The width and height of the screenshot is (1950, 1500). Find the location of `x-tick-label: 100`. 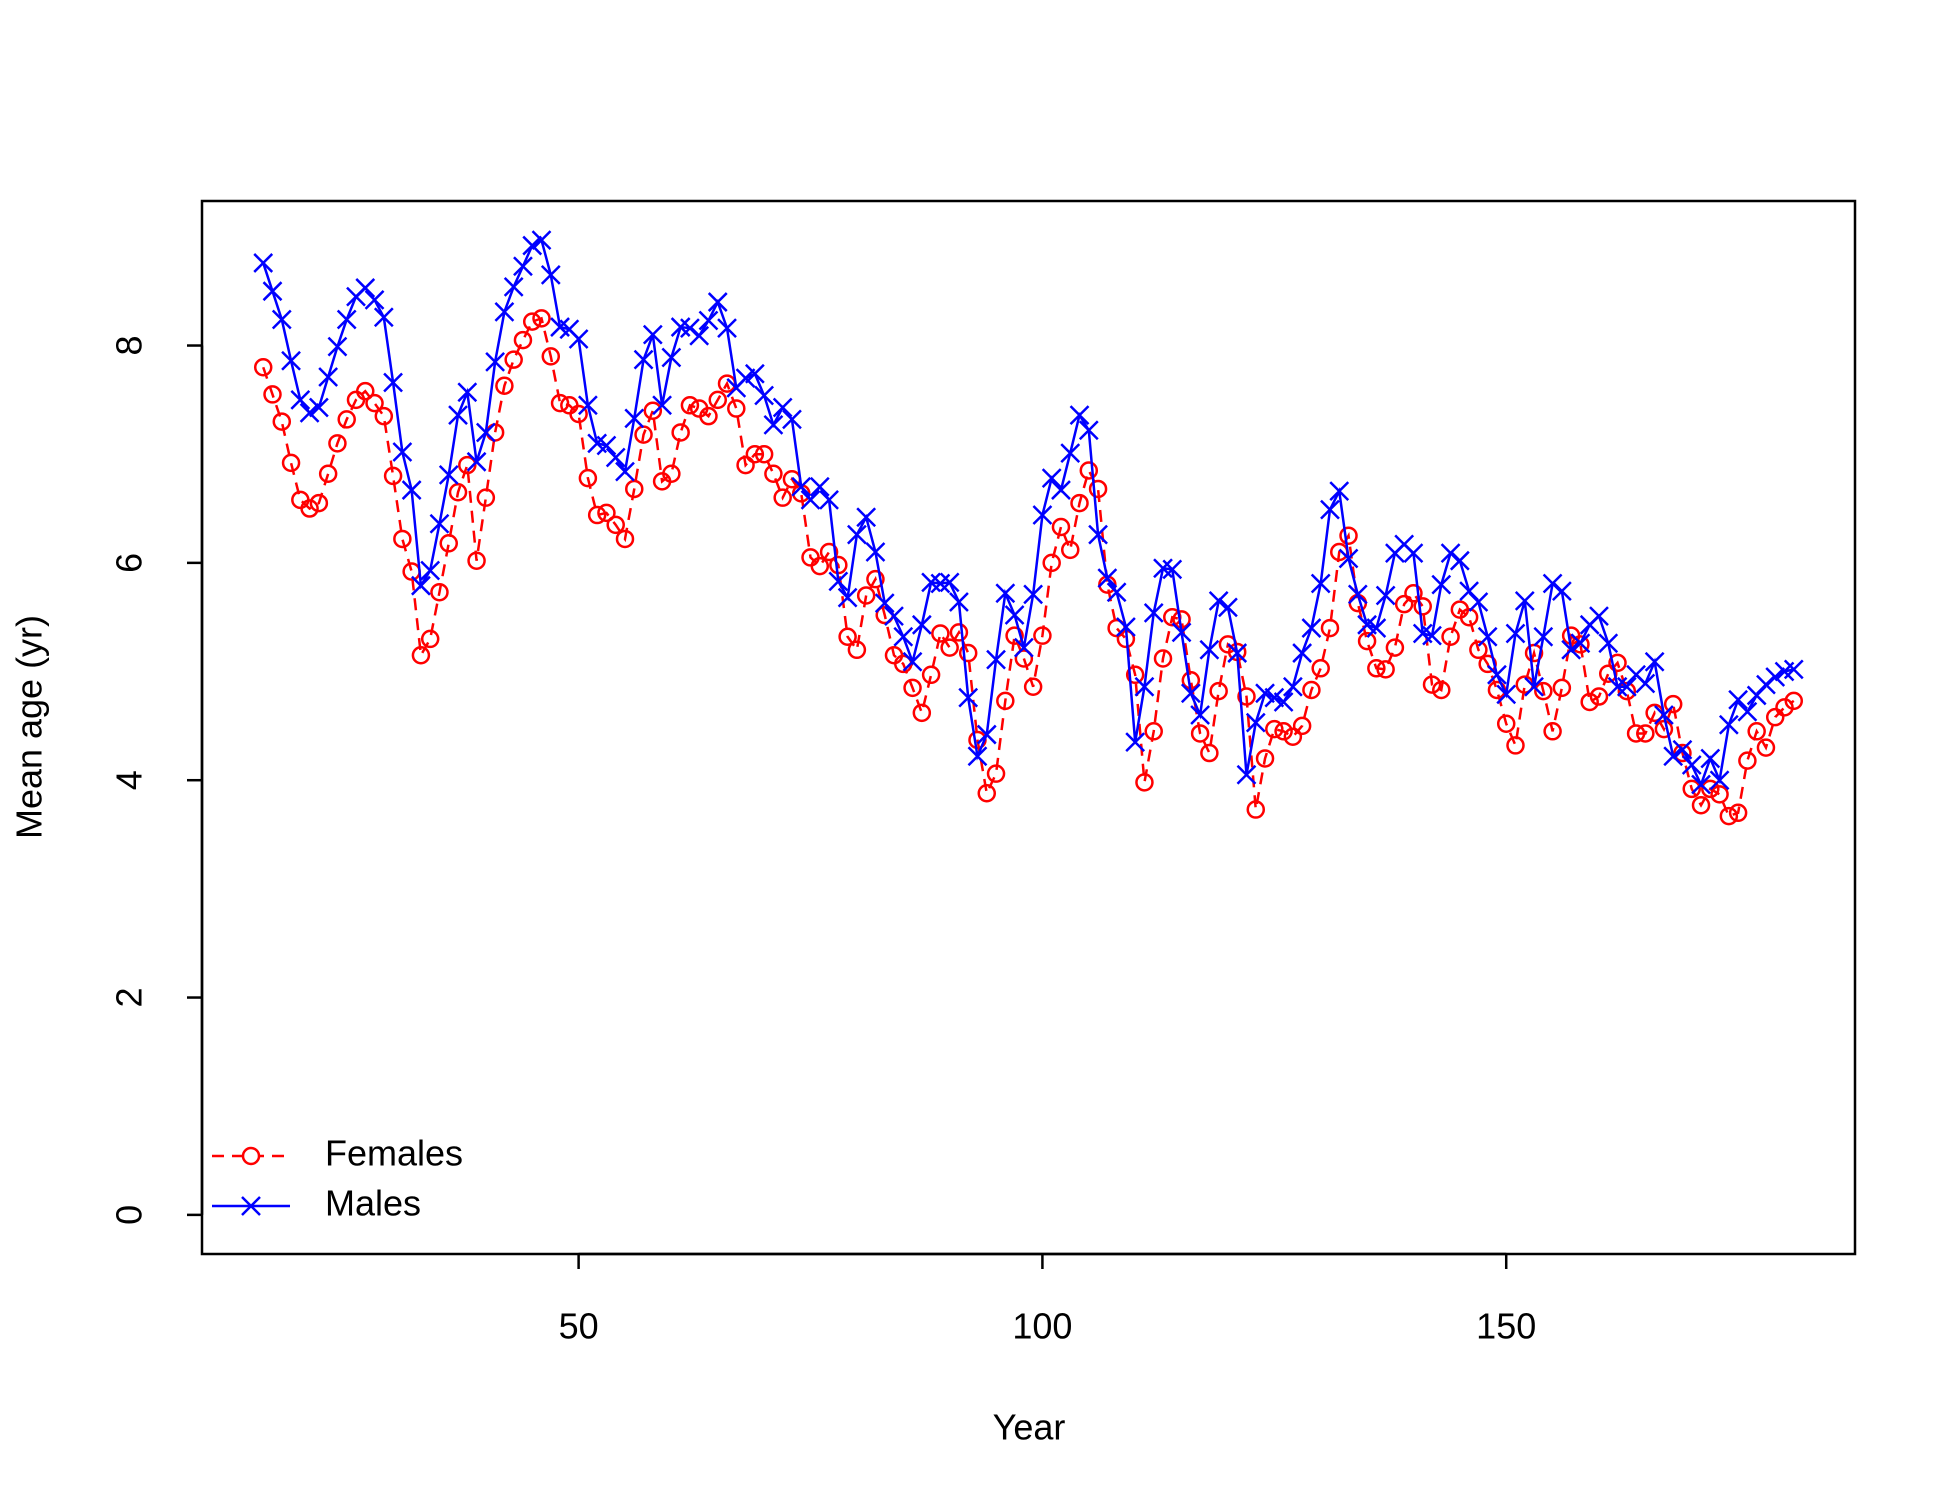

x-tick-label: 100 is located at coordinates (1042, 1326).